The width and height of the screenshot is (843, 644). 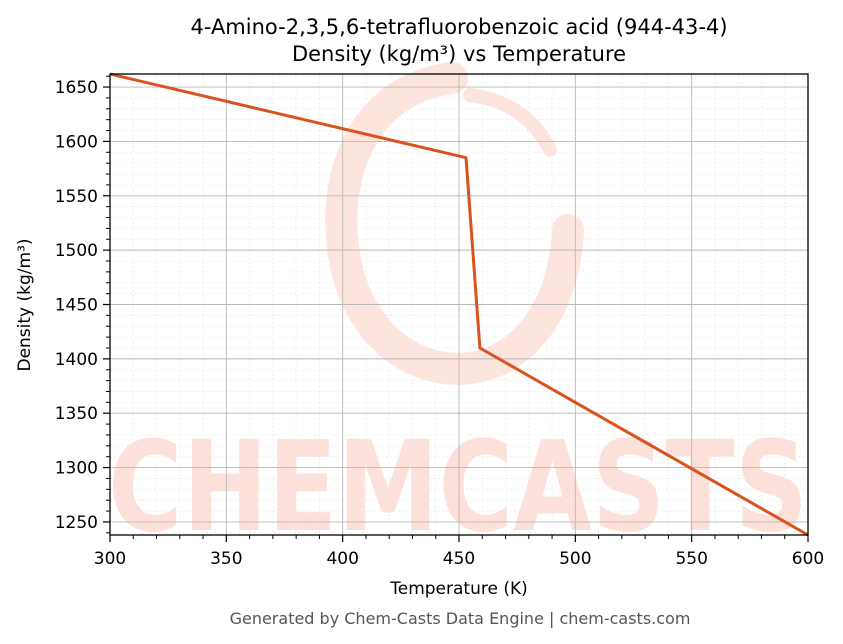 What do you see at coordinates (110, 559) in the screenshot?
I see `x-tick-label: 300` at bounding box center [110, 559].